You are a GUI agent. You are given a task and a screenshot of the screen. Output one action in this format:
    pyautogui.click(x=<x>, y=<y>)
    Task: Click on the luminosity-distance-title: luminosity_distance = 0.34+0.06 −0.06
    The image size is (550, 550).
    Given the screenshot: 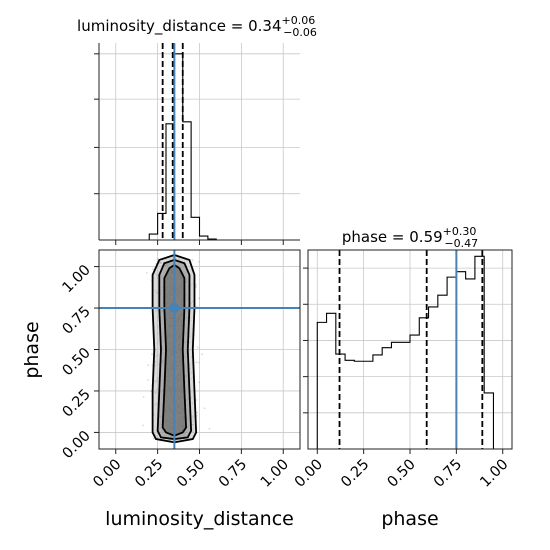 What is the action you would take?
    pyautogui.click(x=197, y=26)
    